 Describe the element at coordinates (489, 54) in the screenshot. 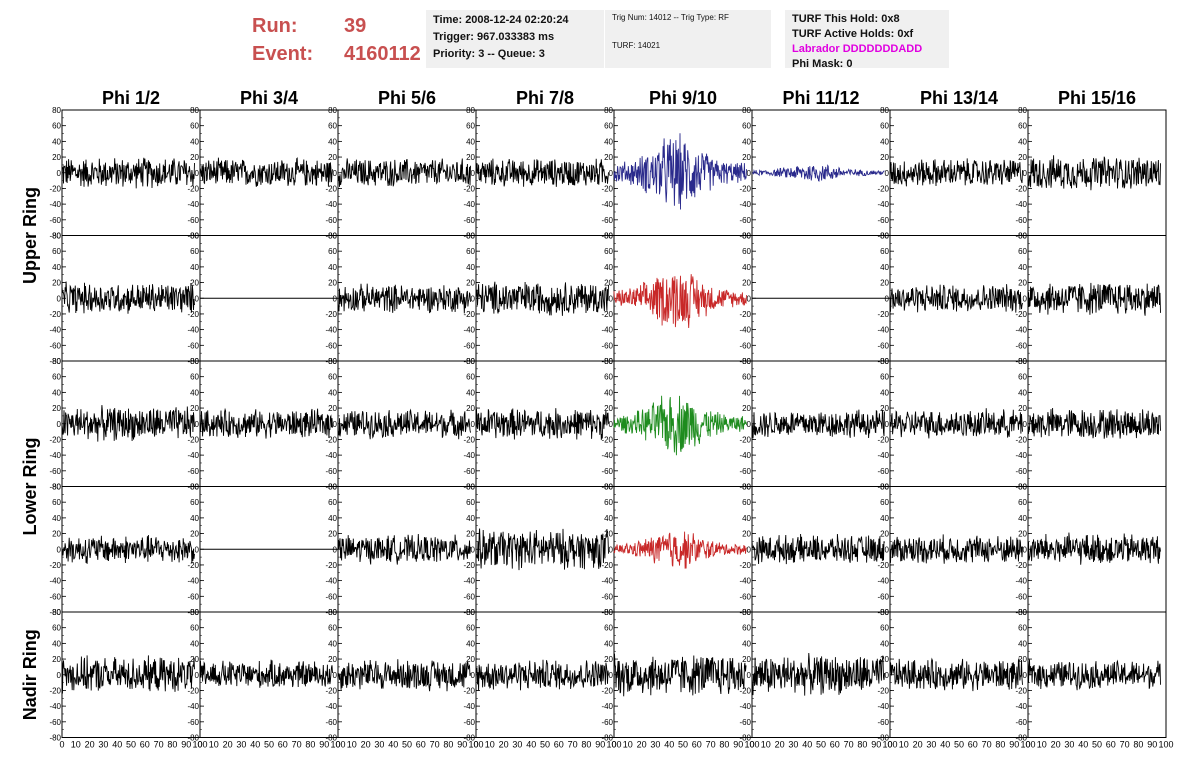

I see `priority-text: Priority: 3 -- Queue: 3` at that location.